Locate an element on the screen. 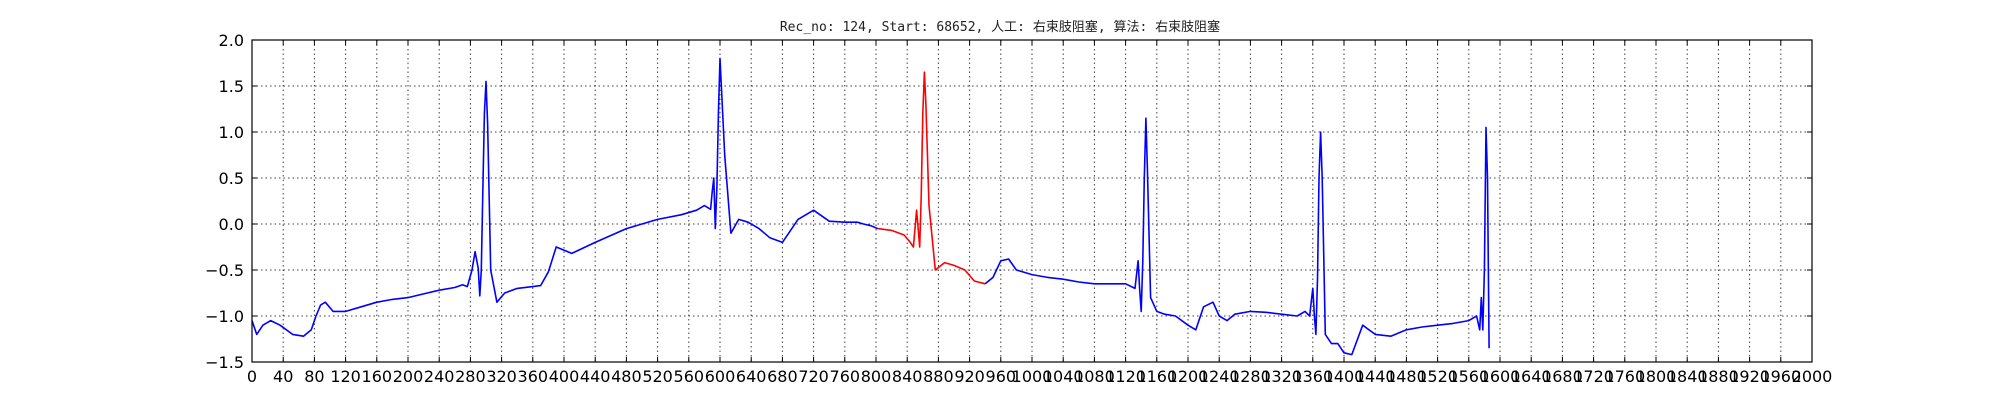 The image size is (2000, 404). x-tick-label: 1920 is located at coordinates (1749, 376).